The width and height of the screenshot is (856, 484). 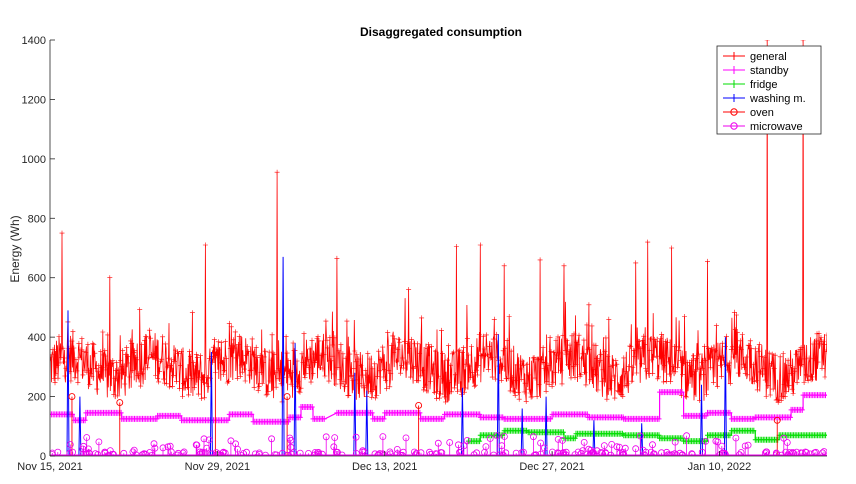 What do you see at coordinates (769, 71) in the screenshot?
I see `legend-label: standby` at bounding box center [769, 71].